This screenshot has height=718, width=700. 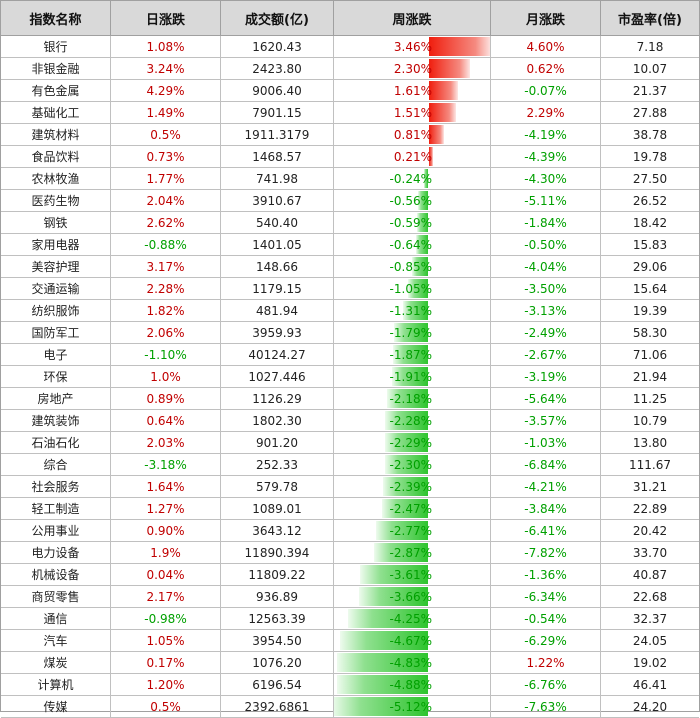 What do you see at coordinates (410, 244) in the screenshot?
I see `weekly-change: -0.64%` at bounding box center [410, 244].